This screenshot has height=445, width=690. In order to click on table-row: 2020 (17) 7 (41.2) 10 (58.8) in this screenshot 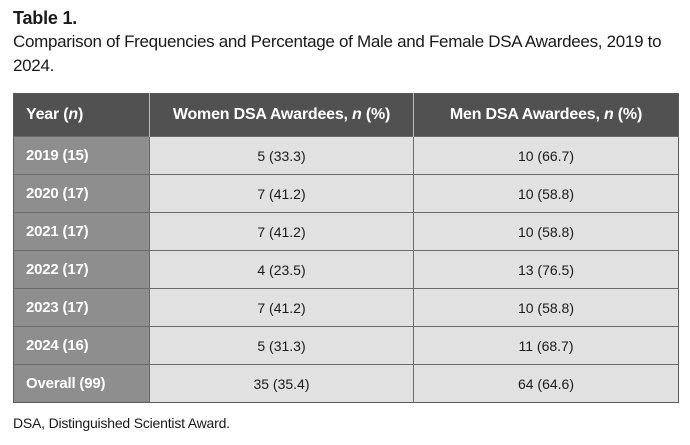, I will do `click(346, 193)`.